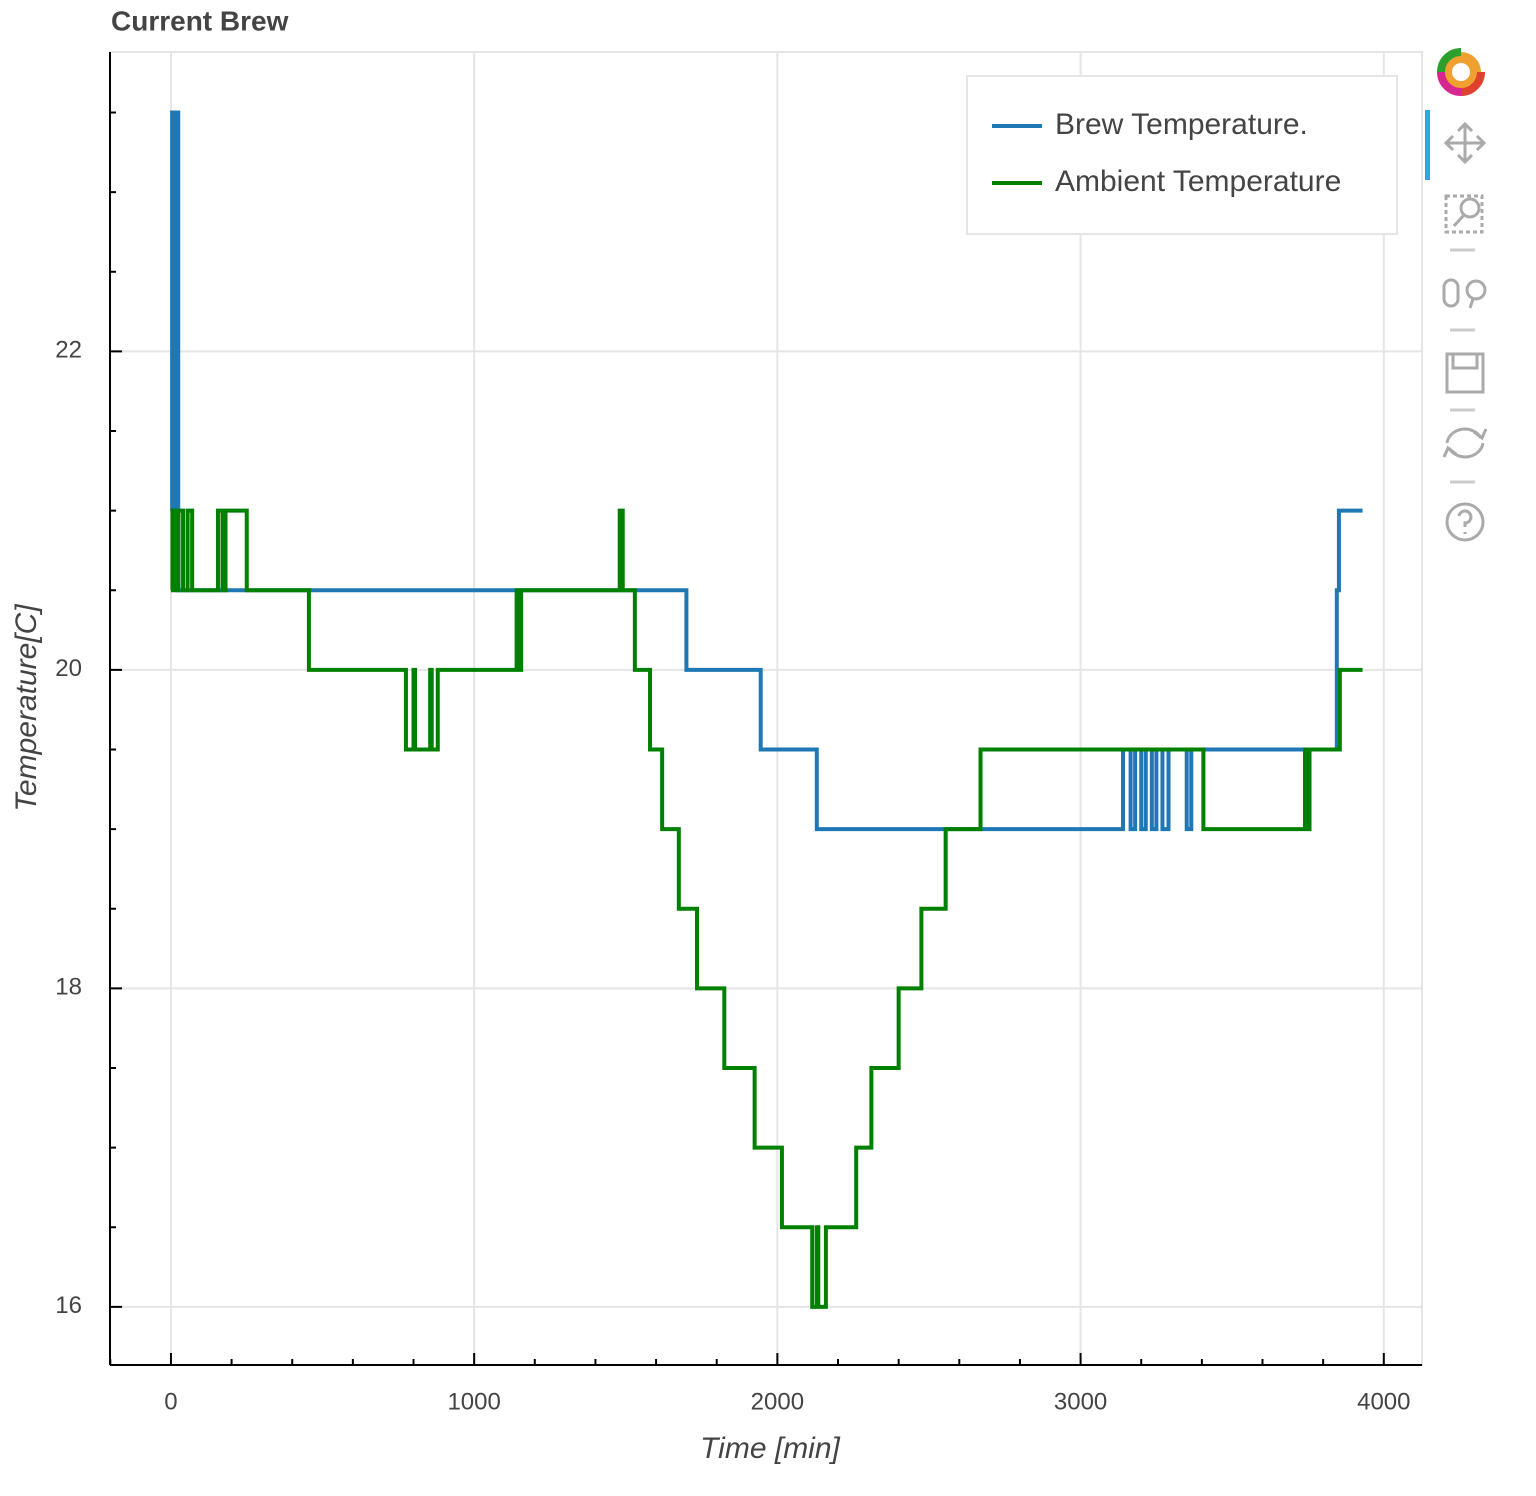 This screenshot has width=1536, height=1496. I want to click on y-tick-label: 22, so click(68, 350).